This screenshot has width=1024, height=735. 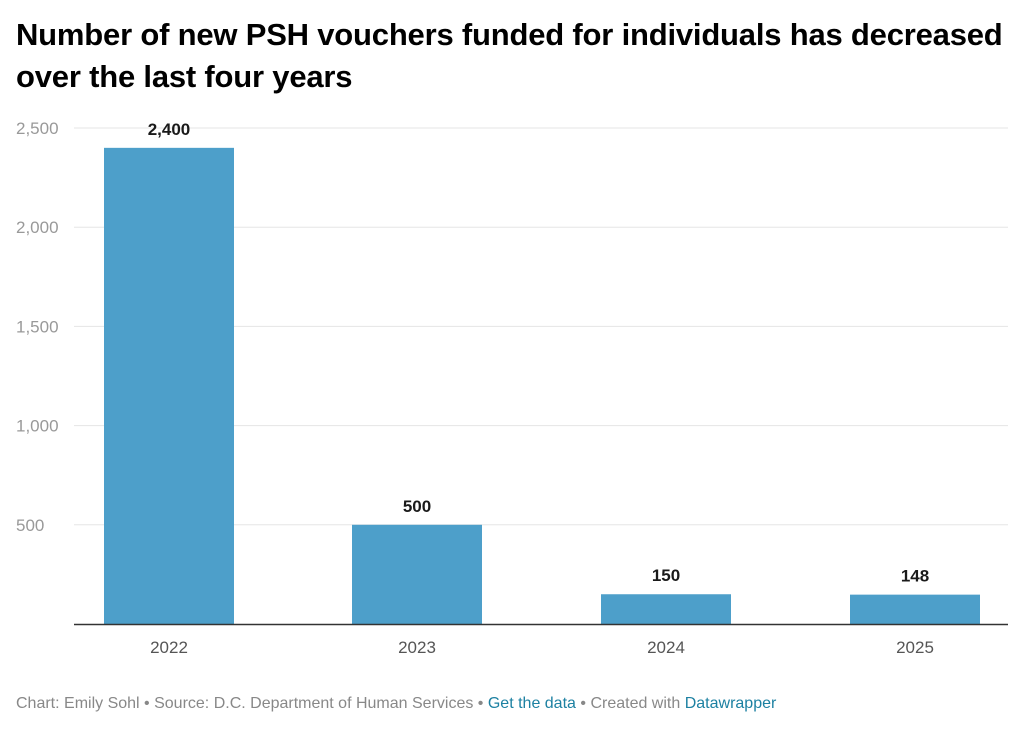 I want to click on x-tick-label: 2024, so click(x=666, y=647).